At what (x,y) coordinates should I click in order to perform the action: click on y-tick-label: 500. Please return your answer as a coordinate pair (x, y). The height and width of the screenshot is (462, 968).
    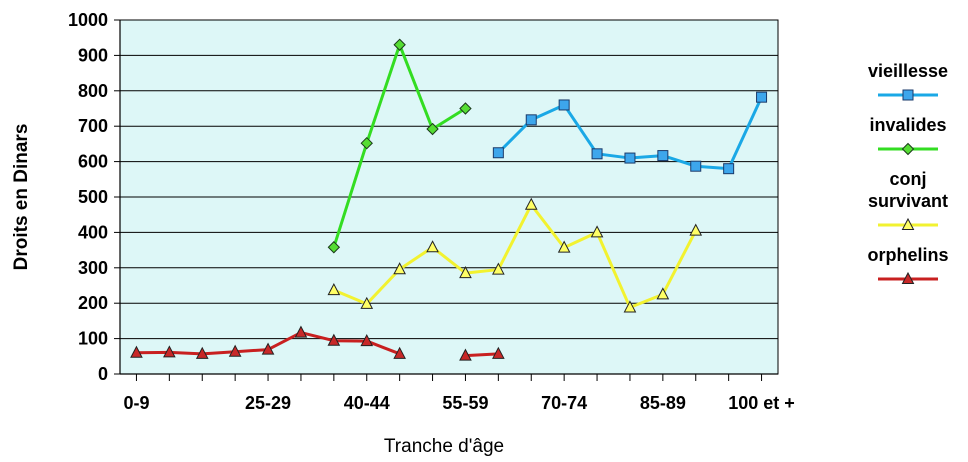
    Looking at the image, I should click on (93, 197).